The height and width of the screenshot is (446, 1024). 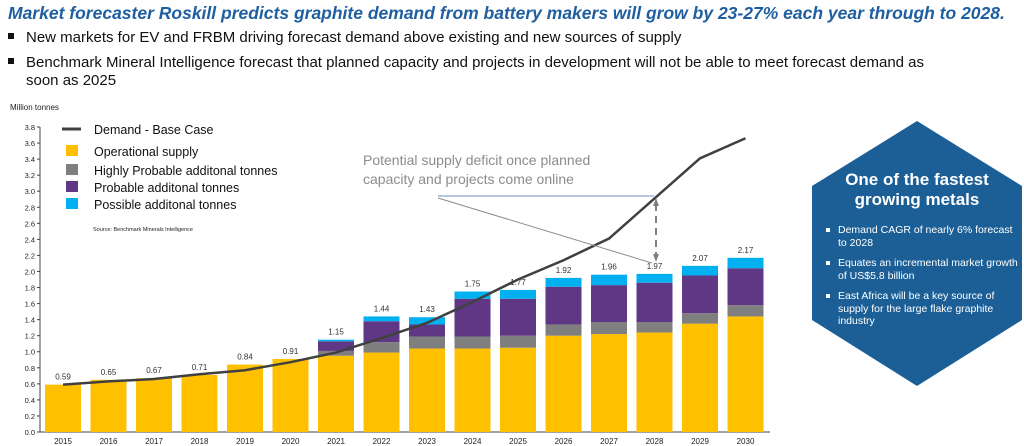 I want to click on data-label: 0.71, so click(x=200, y=367).